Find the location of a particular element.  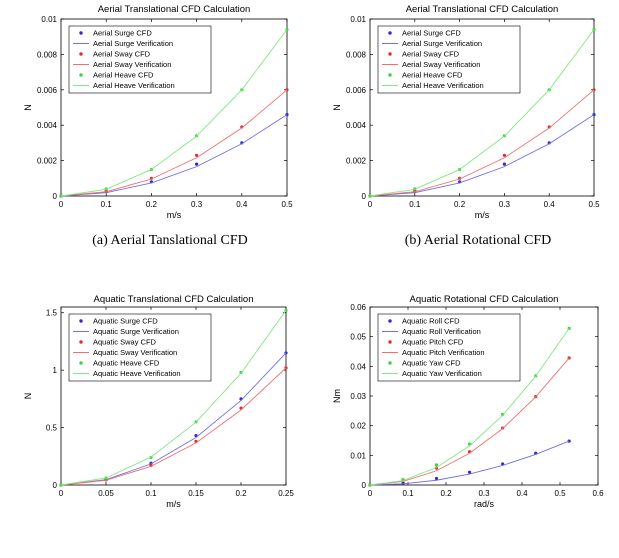

y-tick-label: 0.05 is located at coordinates (358, 337).